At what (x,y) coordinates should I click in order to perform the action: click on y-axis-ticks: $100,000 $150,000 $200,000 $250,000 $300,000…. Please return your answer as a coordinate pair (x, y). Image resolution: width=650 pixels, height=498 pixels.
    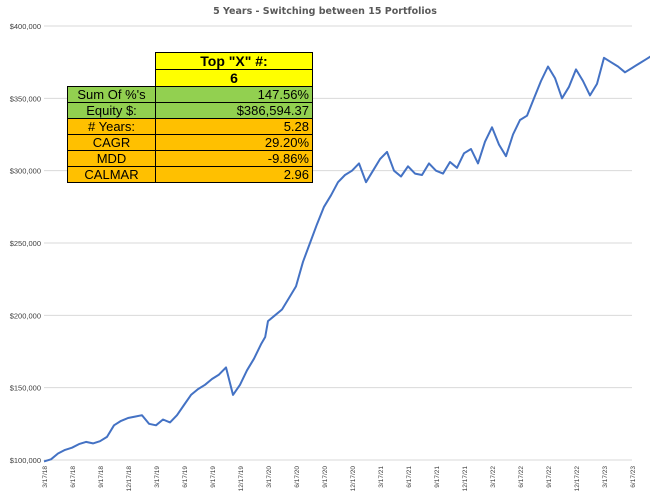
    Looking at the image, I should click on (25, 243).